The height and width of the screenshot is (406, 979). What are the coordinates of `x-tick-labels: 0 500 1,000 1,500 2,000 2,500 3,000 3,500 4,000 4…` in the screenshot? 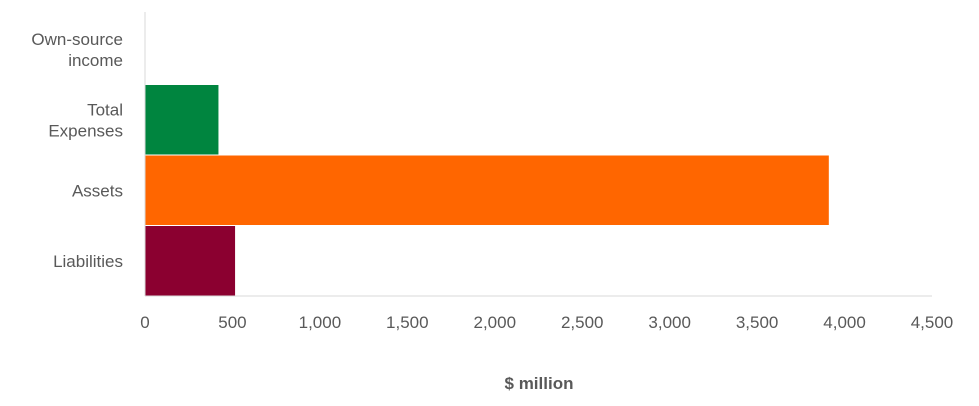 It's located at (546, 322).